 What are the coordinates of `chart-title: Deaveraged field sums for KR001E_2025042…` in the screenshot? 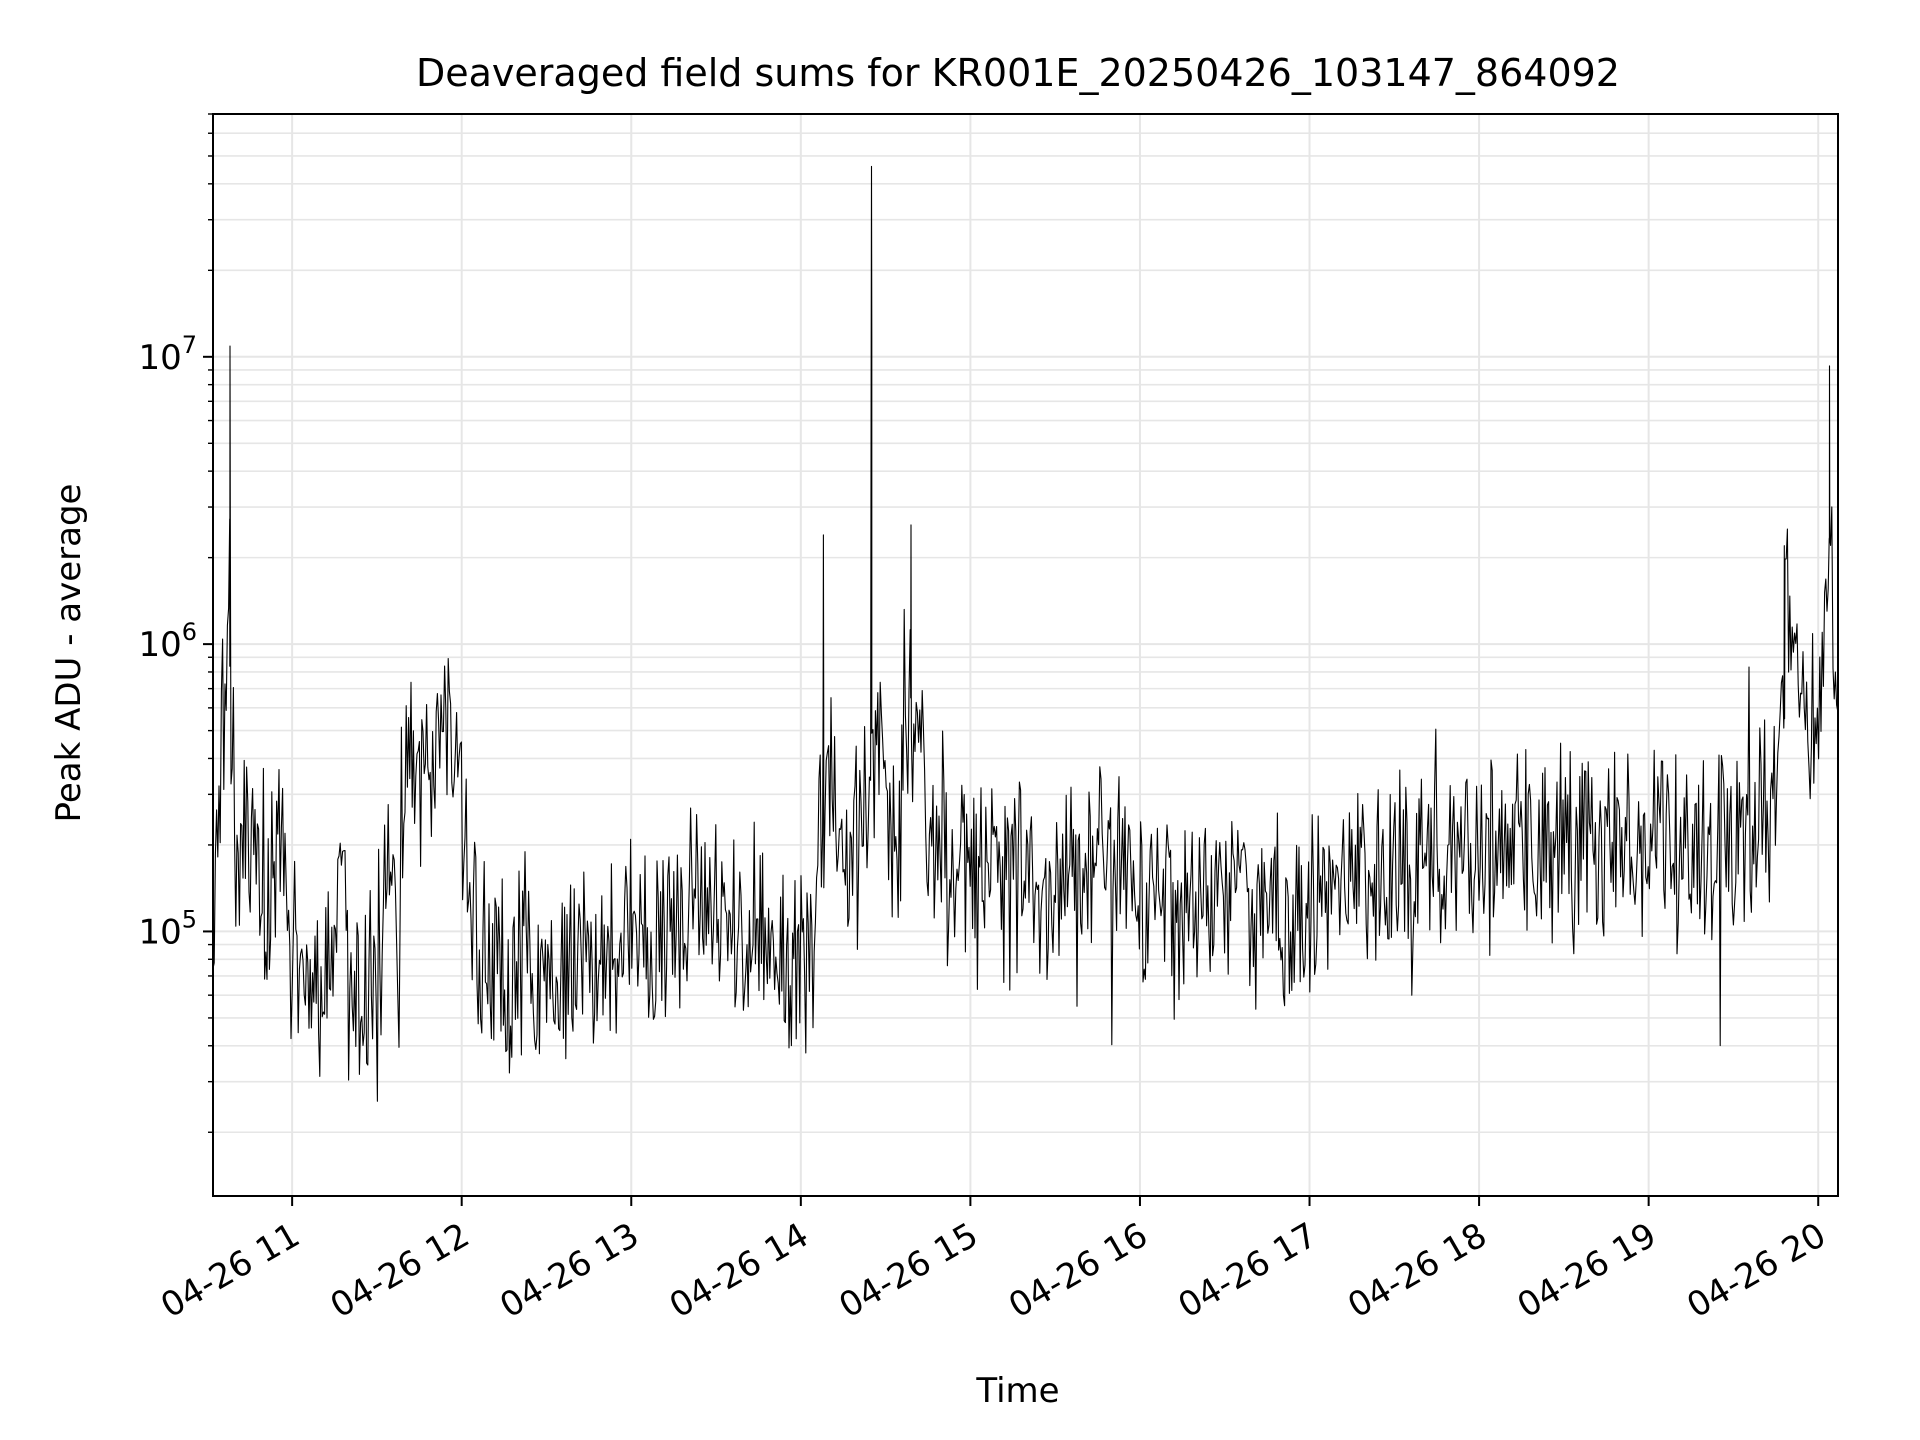 It's located at (1018, 73).